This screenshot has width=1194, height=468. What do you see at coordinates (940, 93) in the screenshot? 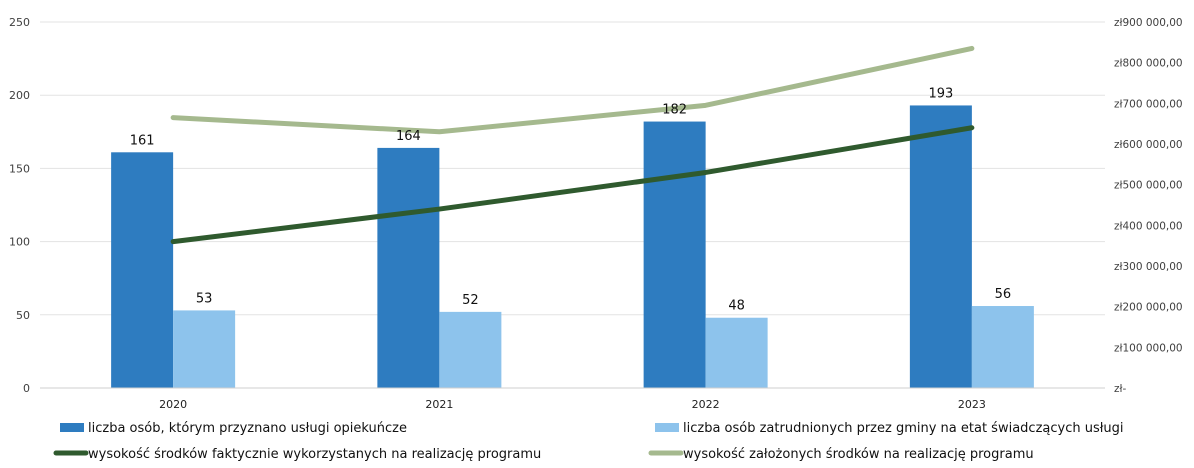
I see `bar-data-label: 193` at bounding box center [940, 93].